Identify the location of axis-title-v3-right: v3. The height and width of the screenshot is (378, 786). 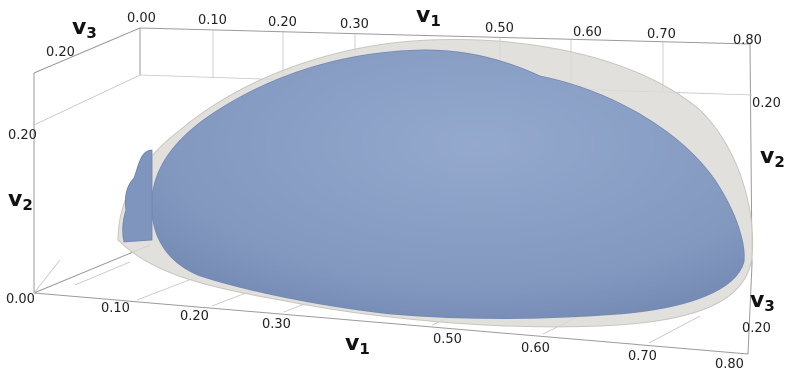
(762, 301).